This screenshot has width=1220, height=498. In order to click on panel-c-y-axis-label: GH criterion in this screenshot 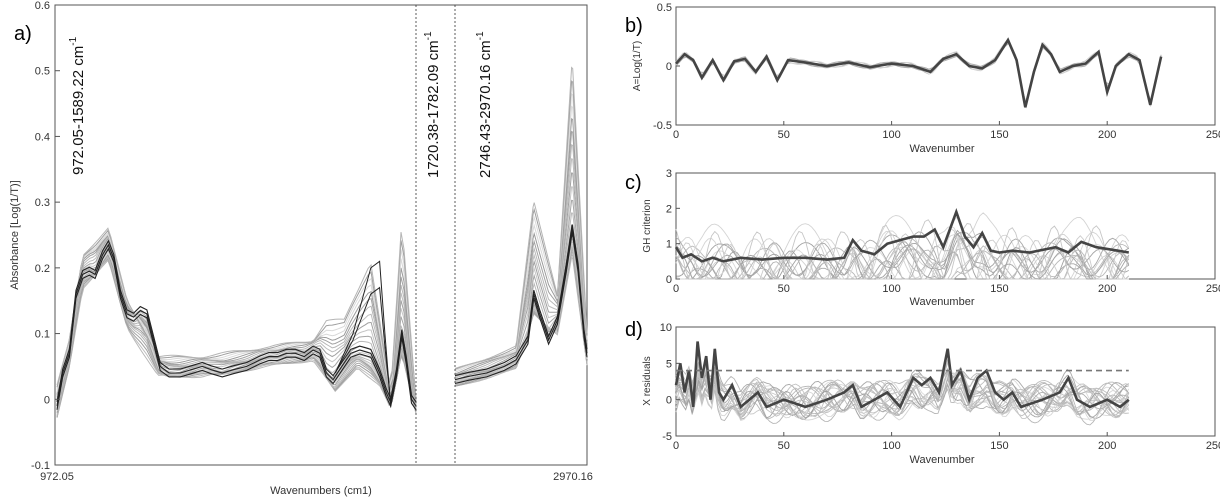, I will do `click(647, 225)`.